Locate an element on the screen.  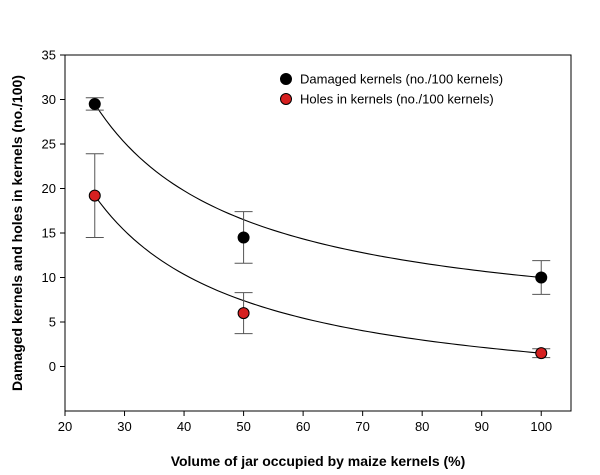
x-tick-label: 30 is located at coordinates (124, 426).